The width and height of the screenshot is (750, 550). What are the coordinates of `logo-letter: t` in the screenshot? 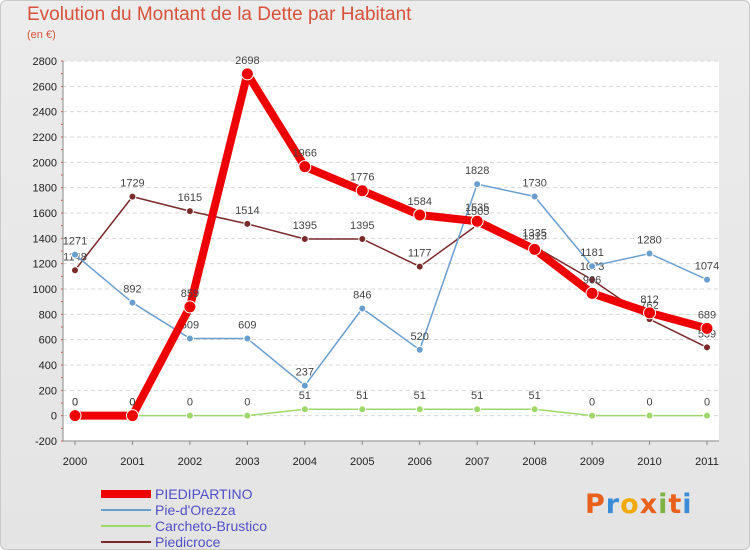 It's located at (675, 504).